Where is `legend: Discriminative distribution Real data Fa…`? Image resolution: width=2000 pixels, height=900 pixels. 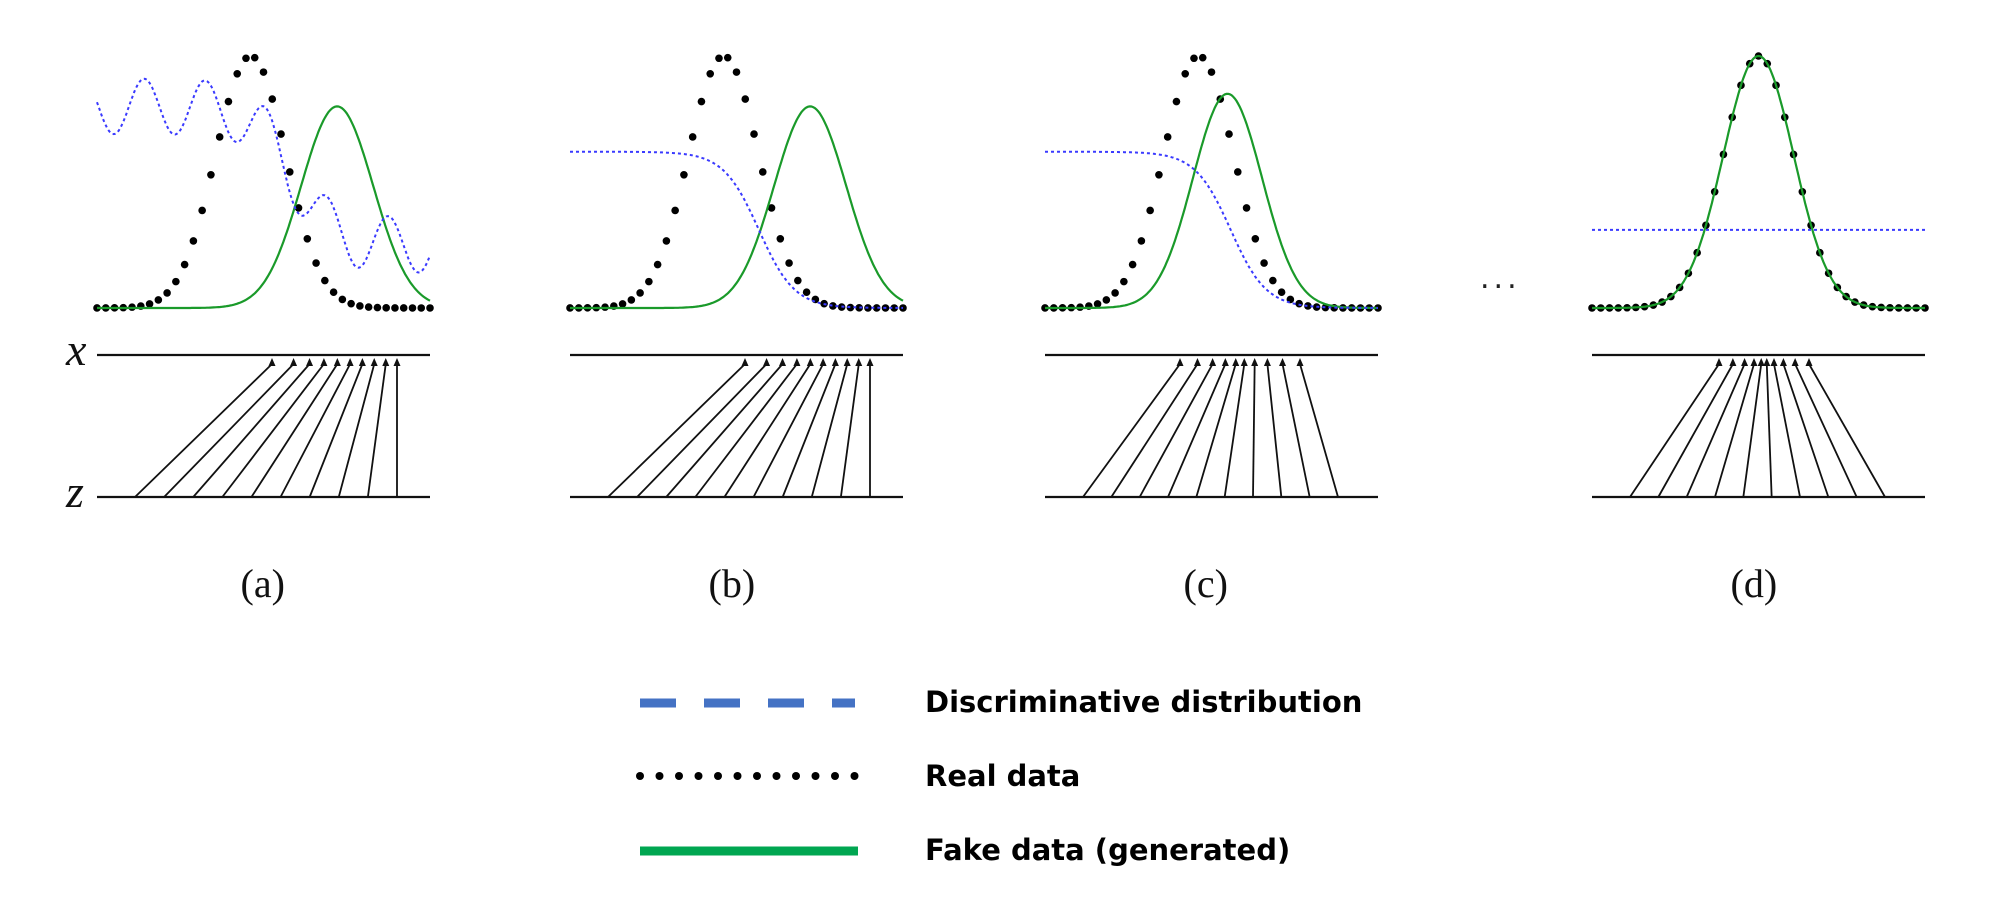
legend: Discriminative distribution Real data Fa… is located at coordinates (999, 776).